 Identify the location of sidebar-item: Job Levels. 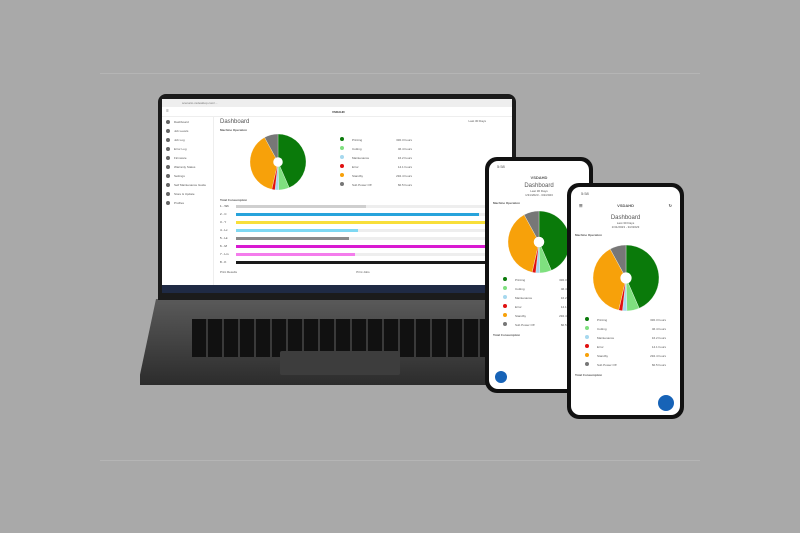
(187, 130).